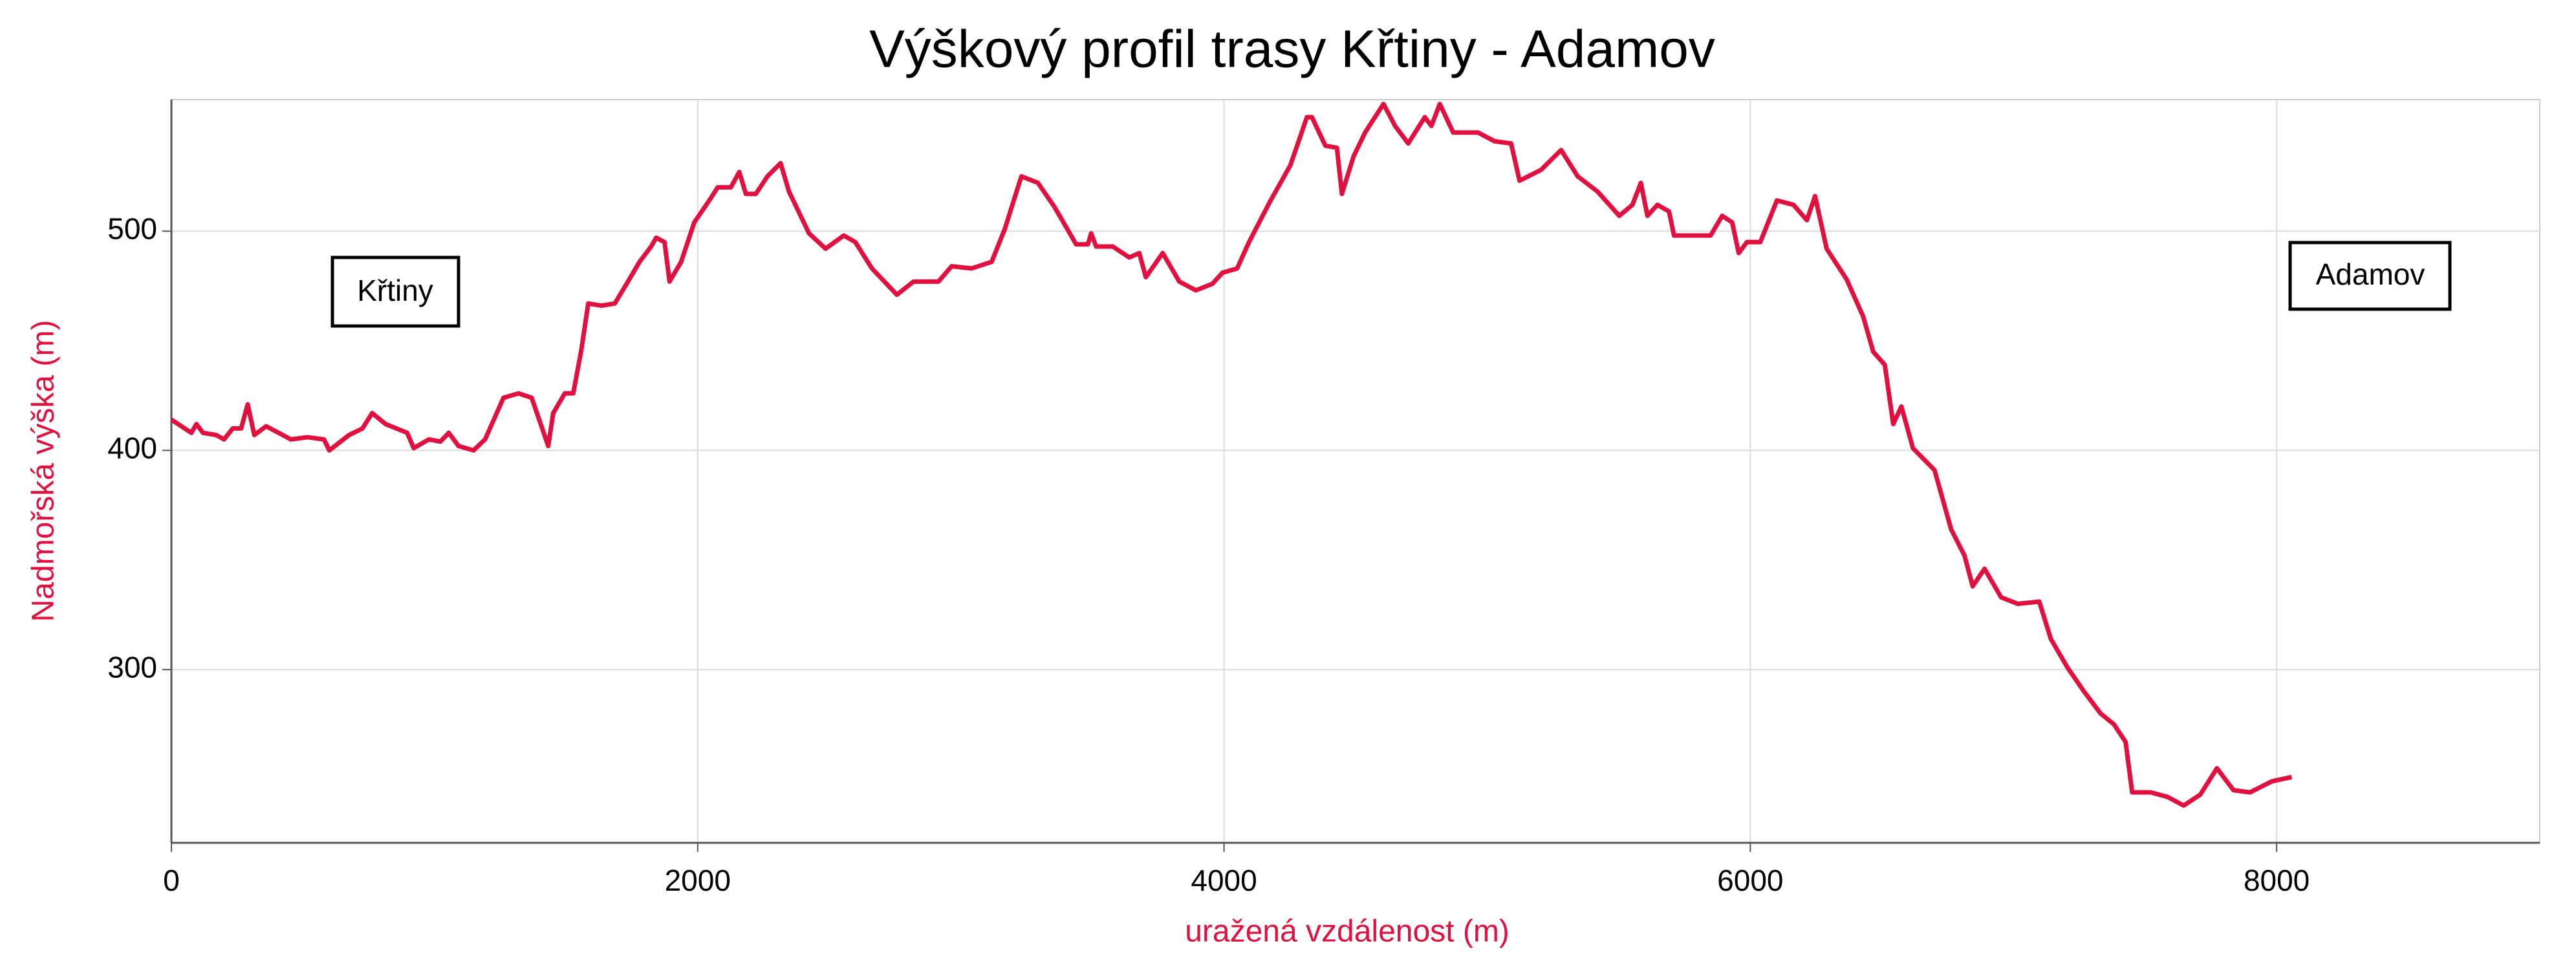 The width and height of the screenshot is (2576, 956). Describe the element at coordinates (132, 229) in the screenshot. I see `y-tick-label: 500` at that location.